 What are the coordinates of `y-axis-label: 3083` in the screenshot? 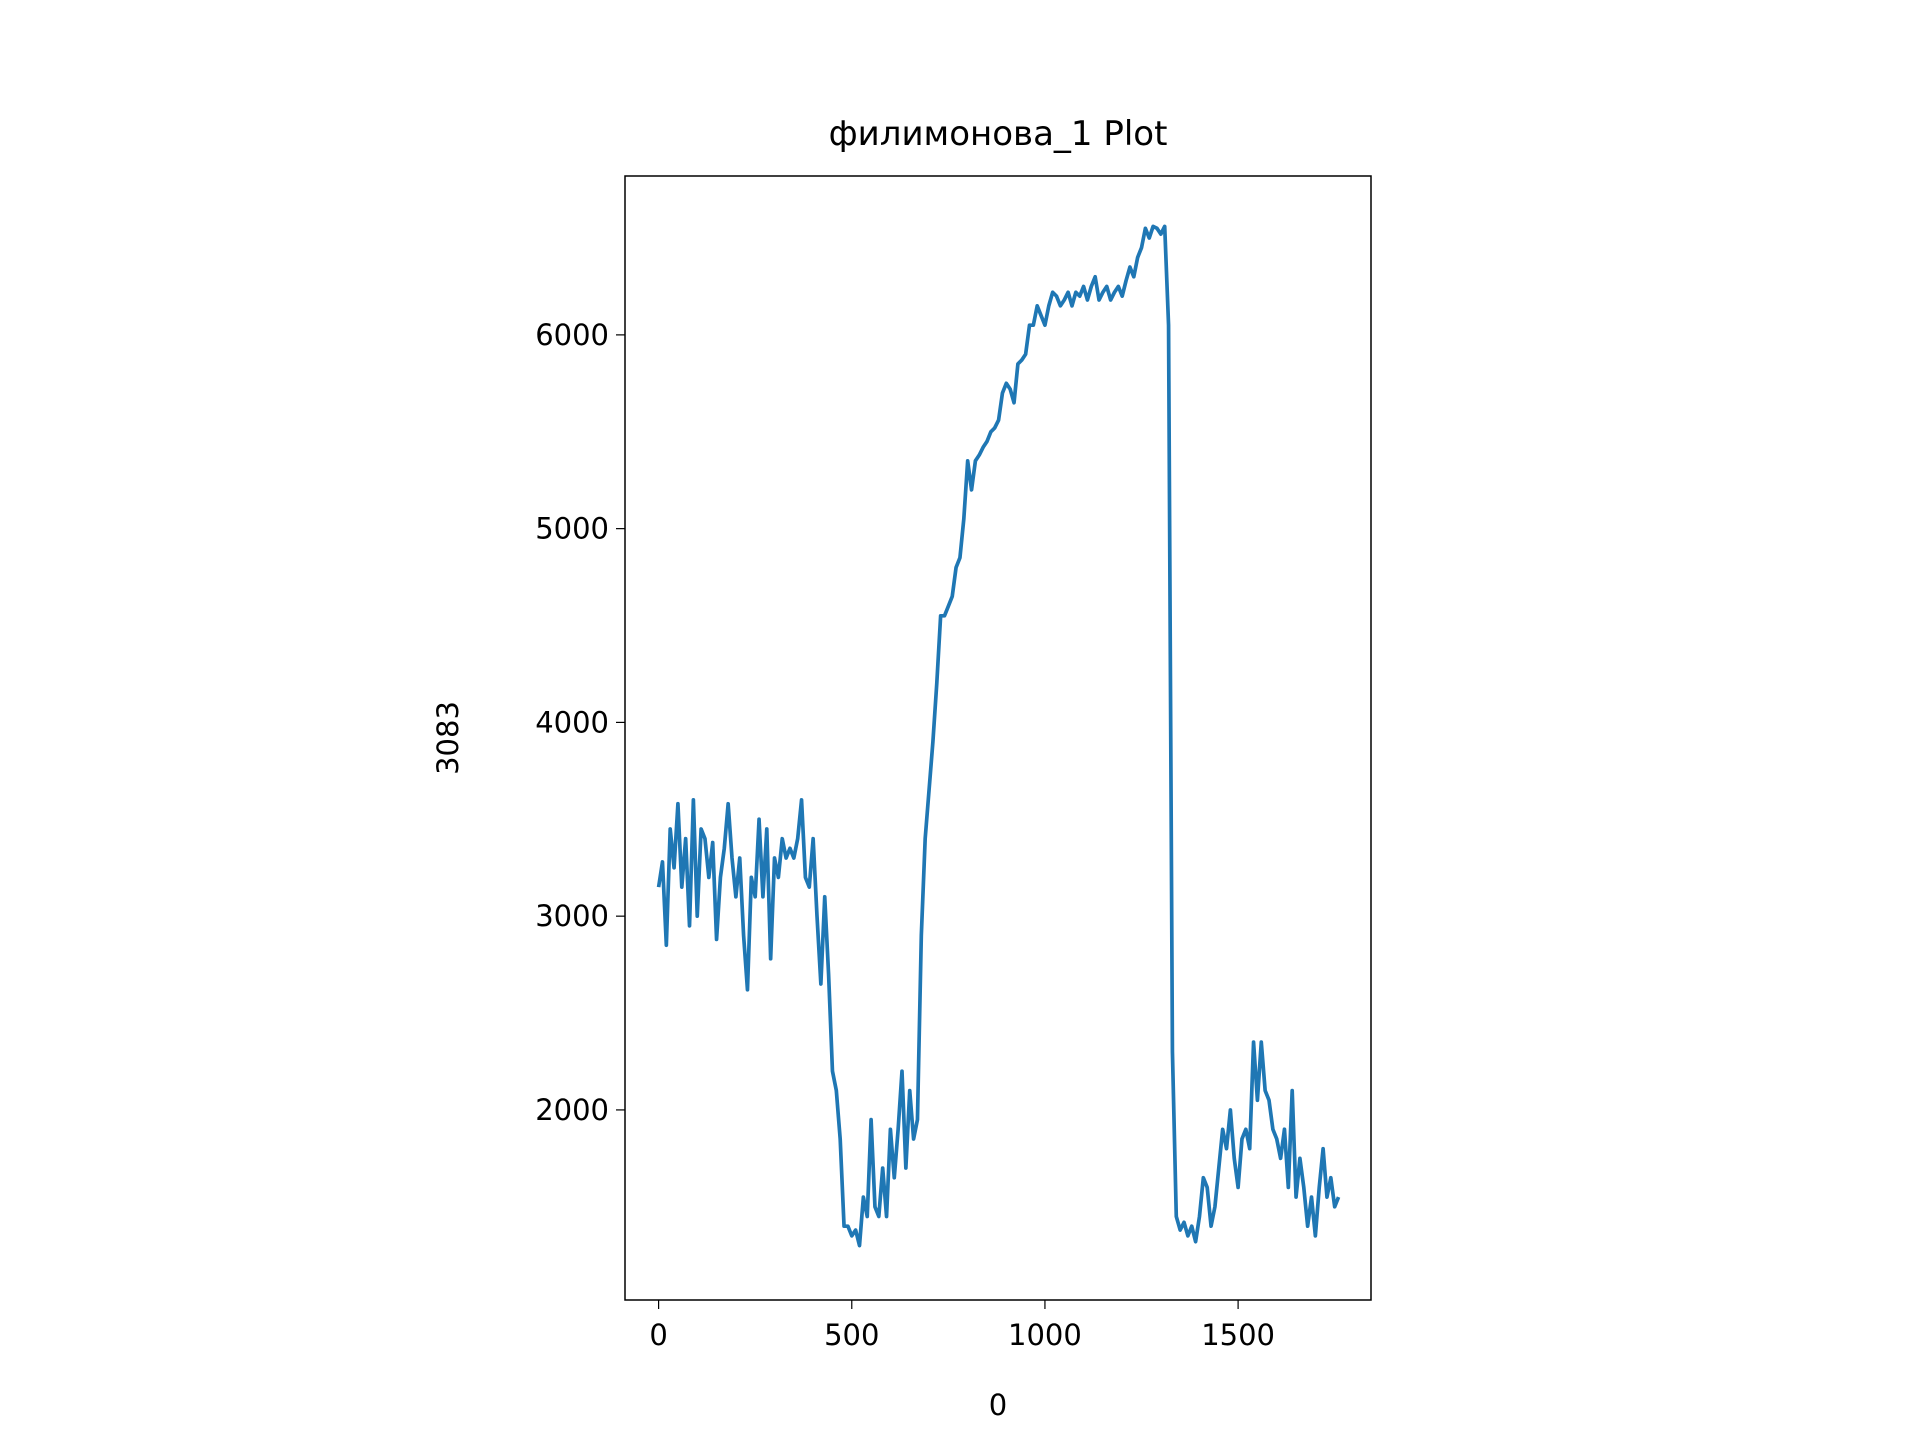 It's located at (448, 738).